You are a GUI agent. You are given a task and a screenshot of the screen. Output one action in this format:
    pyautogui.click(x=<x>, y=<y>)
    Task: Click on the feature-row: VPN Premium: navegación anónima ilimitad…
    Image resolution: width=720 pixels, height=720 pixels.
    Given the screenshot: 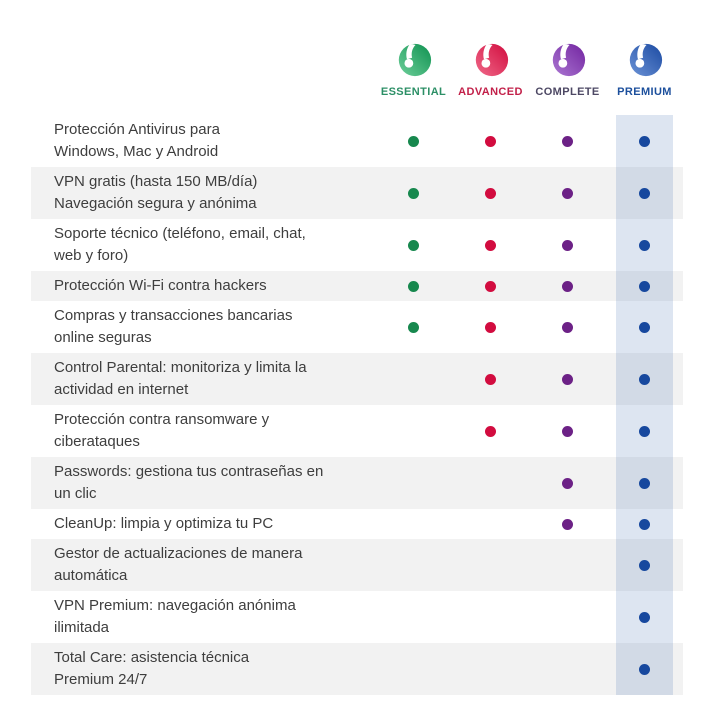 What is the action you would take?
    pyautogui.click(x=357, y=617)
    